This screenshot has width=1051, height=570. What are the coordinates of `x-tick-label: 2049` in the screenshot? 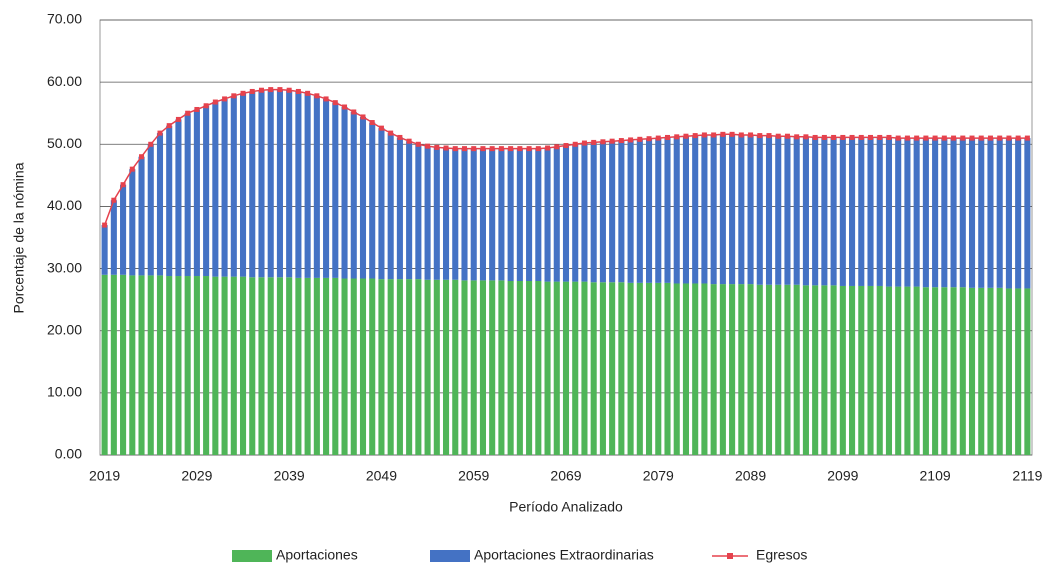 It's located at (381, 476).